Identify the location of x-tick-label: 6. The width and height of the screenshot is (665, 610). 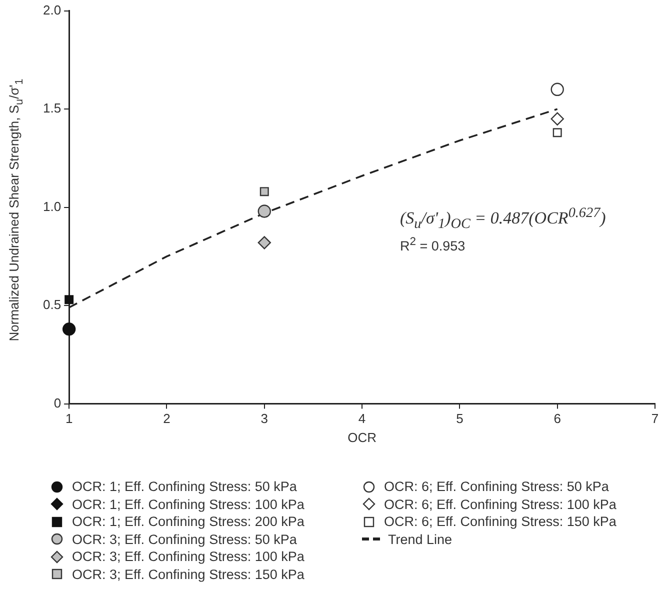
(557, 418).